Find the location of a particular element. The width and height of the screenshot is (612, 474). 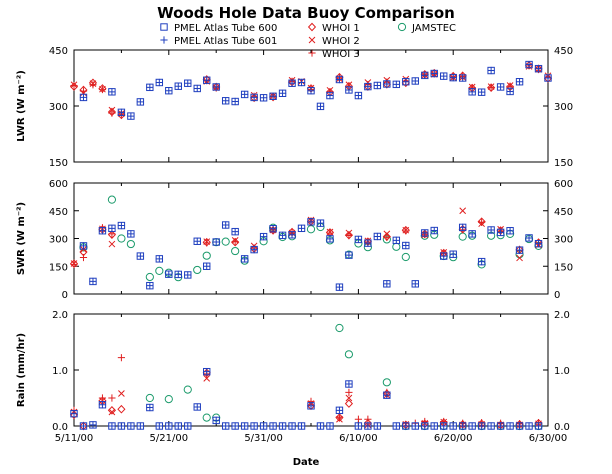

x-tick-label: 5/21/00 is located at coordinates (169, 438).